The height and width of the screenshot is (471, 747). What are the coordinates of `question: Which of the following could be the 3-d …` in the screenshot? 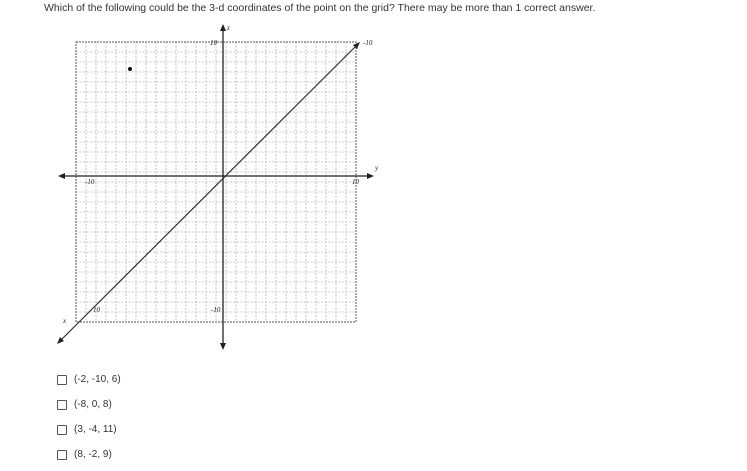 It's located at (320, 8).